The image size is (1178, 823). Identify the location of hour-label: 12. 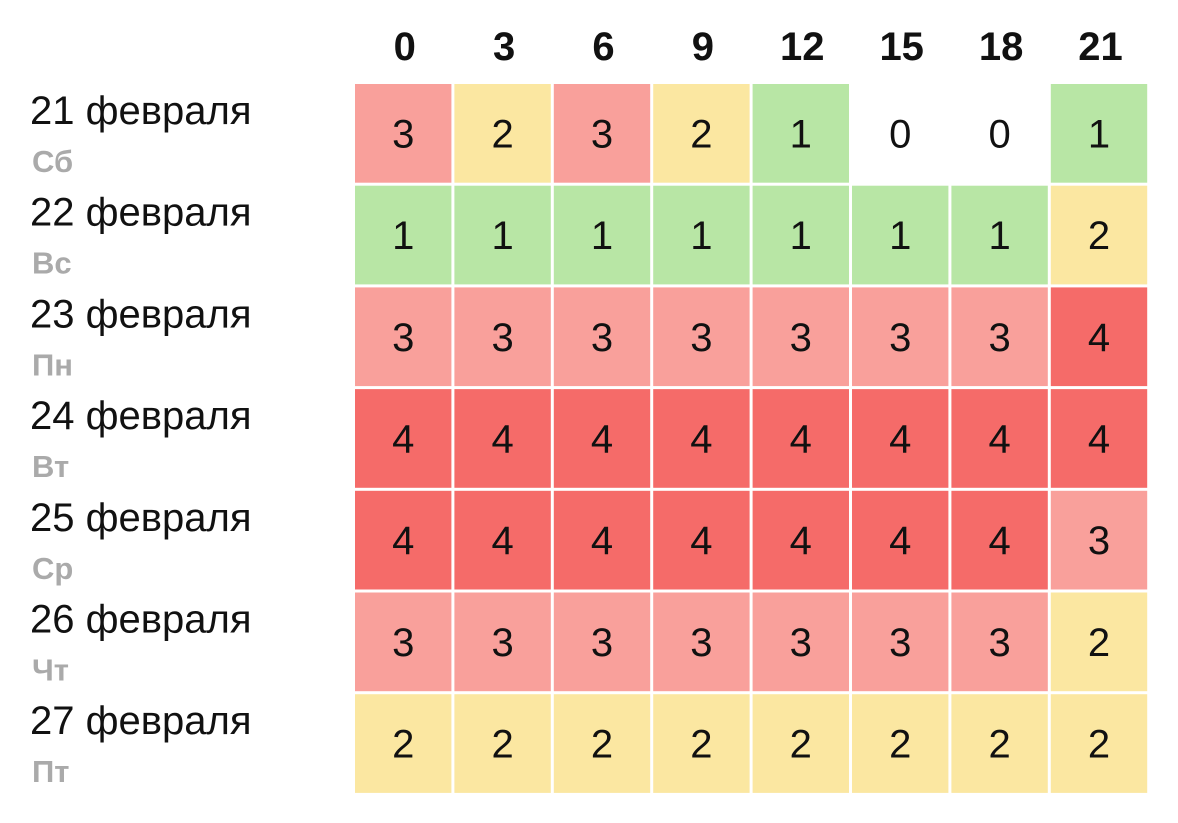
(802, 47).